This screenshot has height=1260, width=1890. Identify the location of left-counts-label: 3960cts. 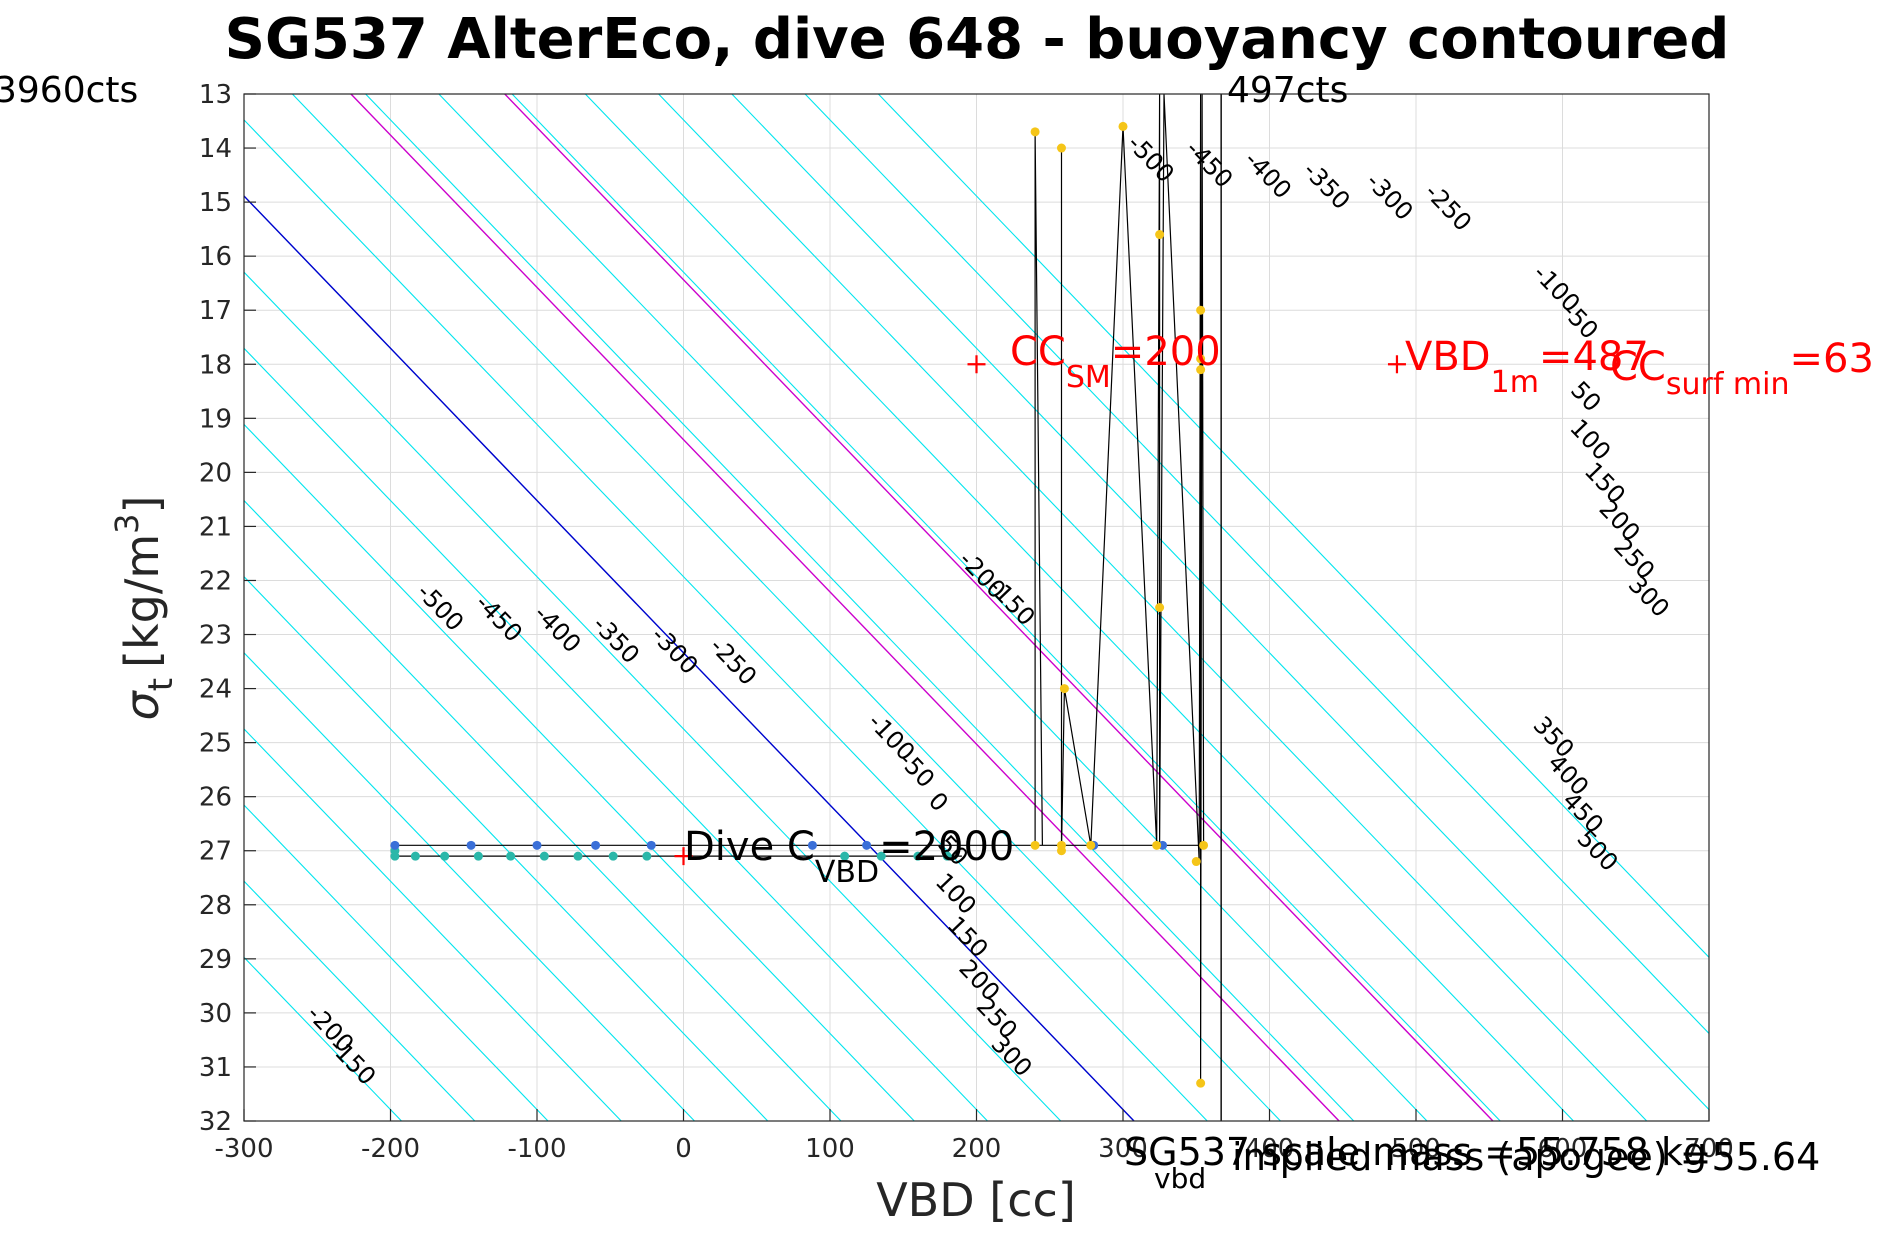
(69, 90).